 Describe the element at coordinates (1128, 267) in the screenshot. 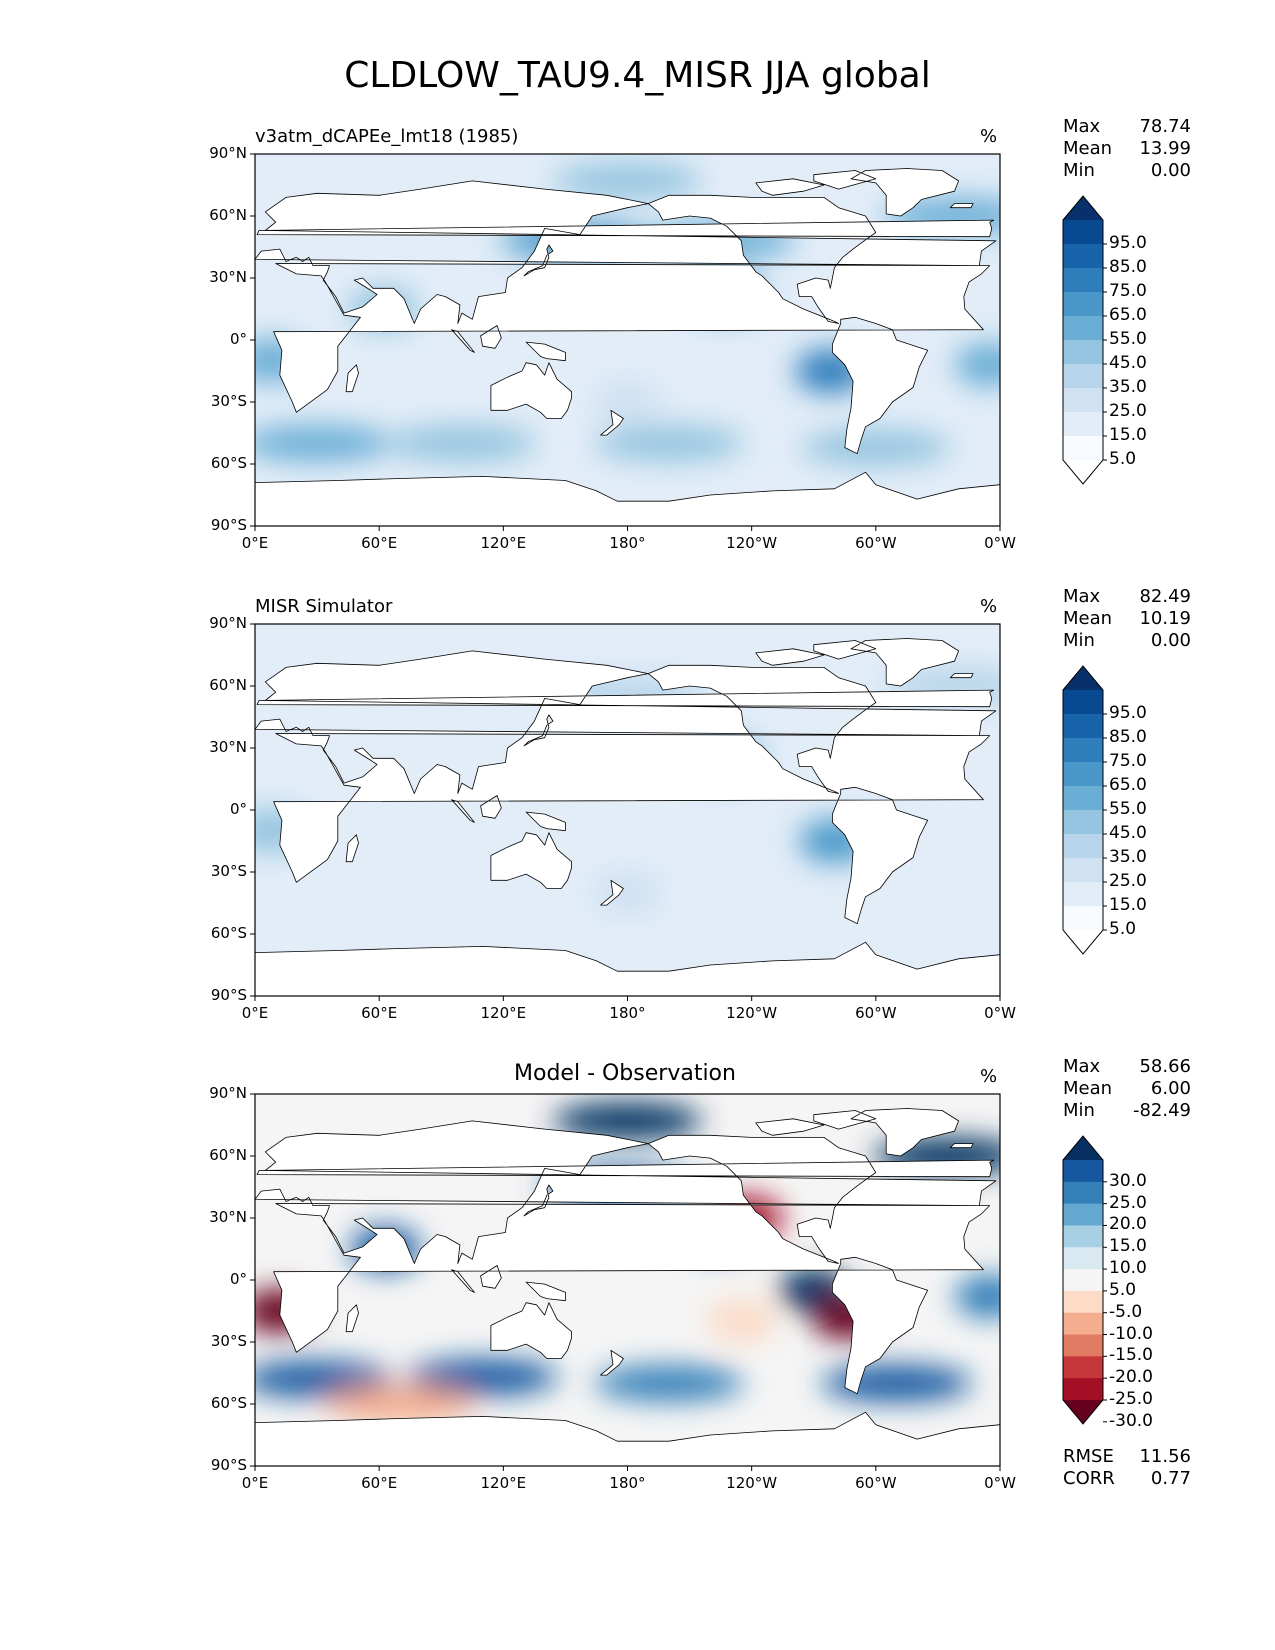

I see `colorbar-label: 85.0` at that location.